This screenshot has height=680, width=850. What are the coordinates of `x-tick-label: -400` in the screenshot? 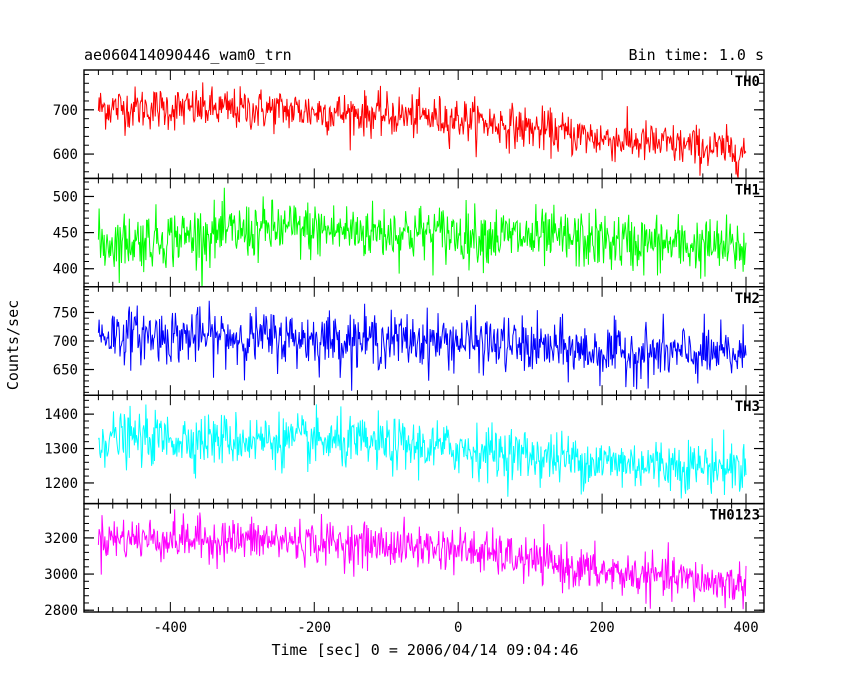 It's located at (170, 628).